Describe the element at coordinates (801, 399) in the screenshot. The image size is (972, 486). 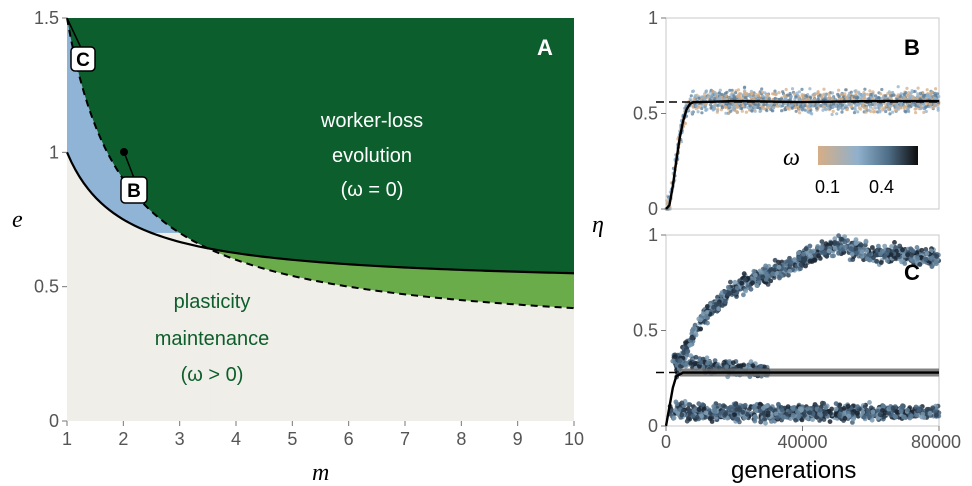
I see `mean-trajectory-c` at that location.